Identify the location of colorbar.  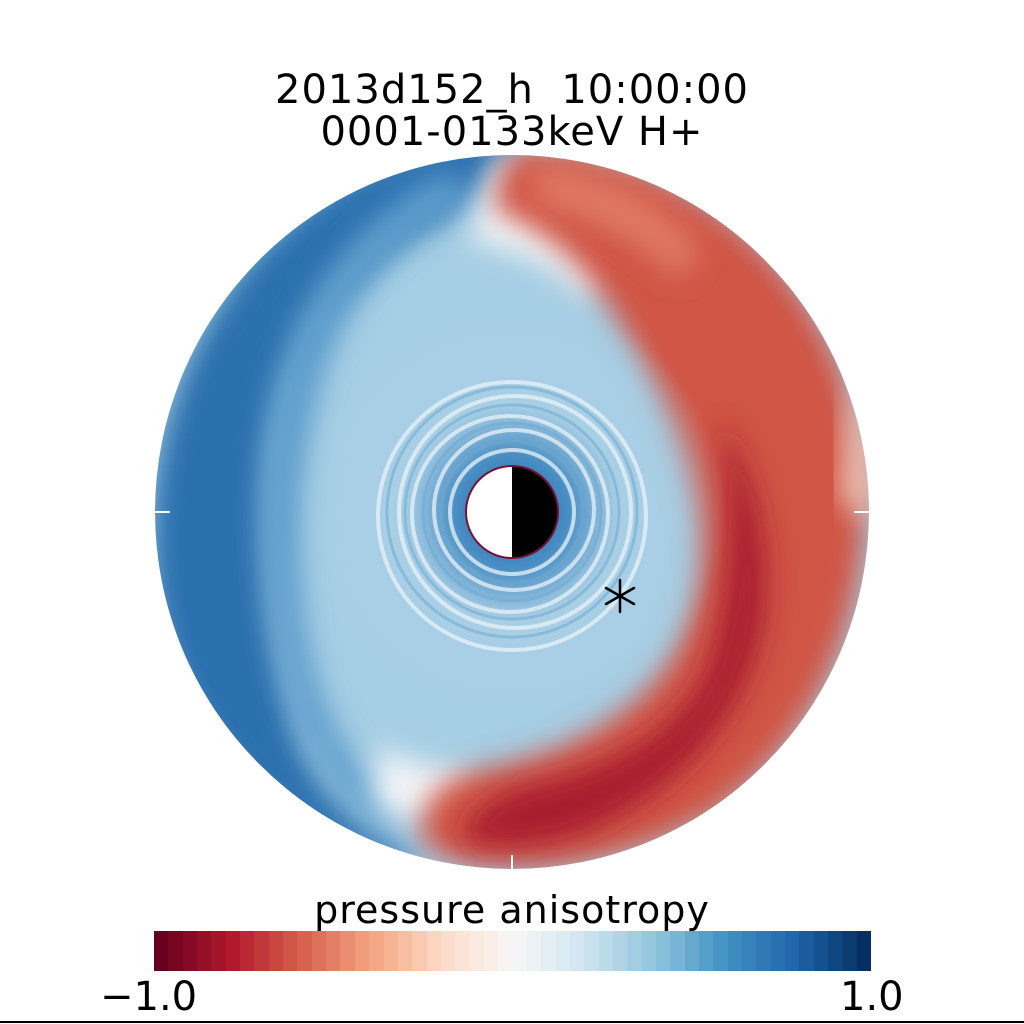
(513, 951).